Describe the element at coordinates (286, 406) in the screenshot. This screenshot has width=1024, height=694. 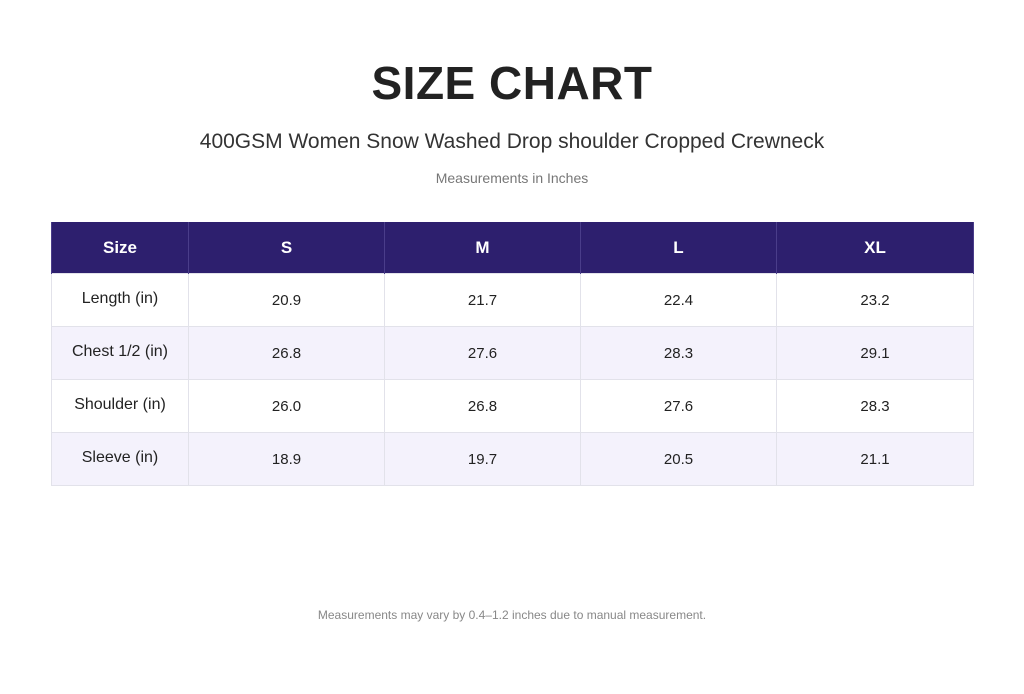
I see `table-cell: 26.0` at that location.